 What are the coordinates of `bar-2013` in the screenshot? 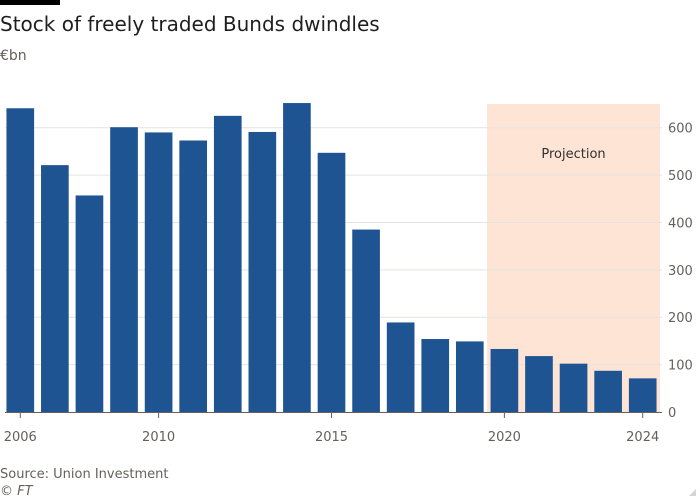 It's located at (262, 272).